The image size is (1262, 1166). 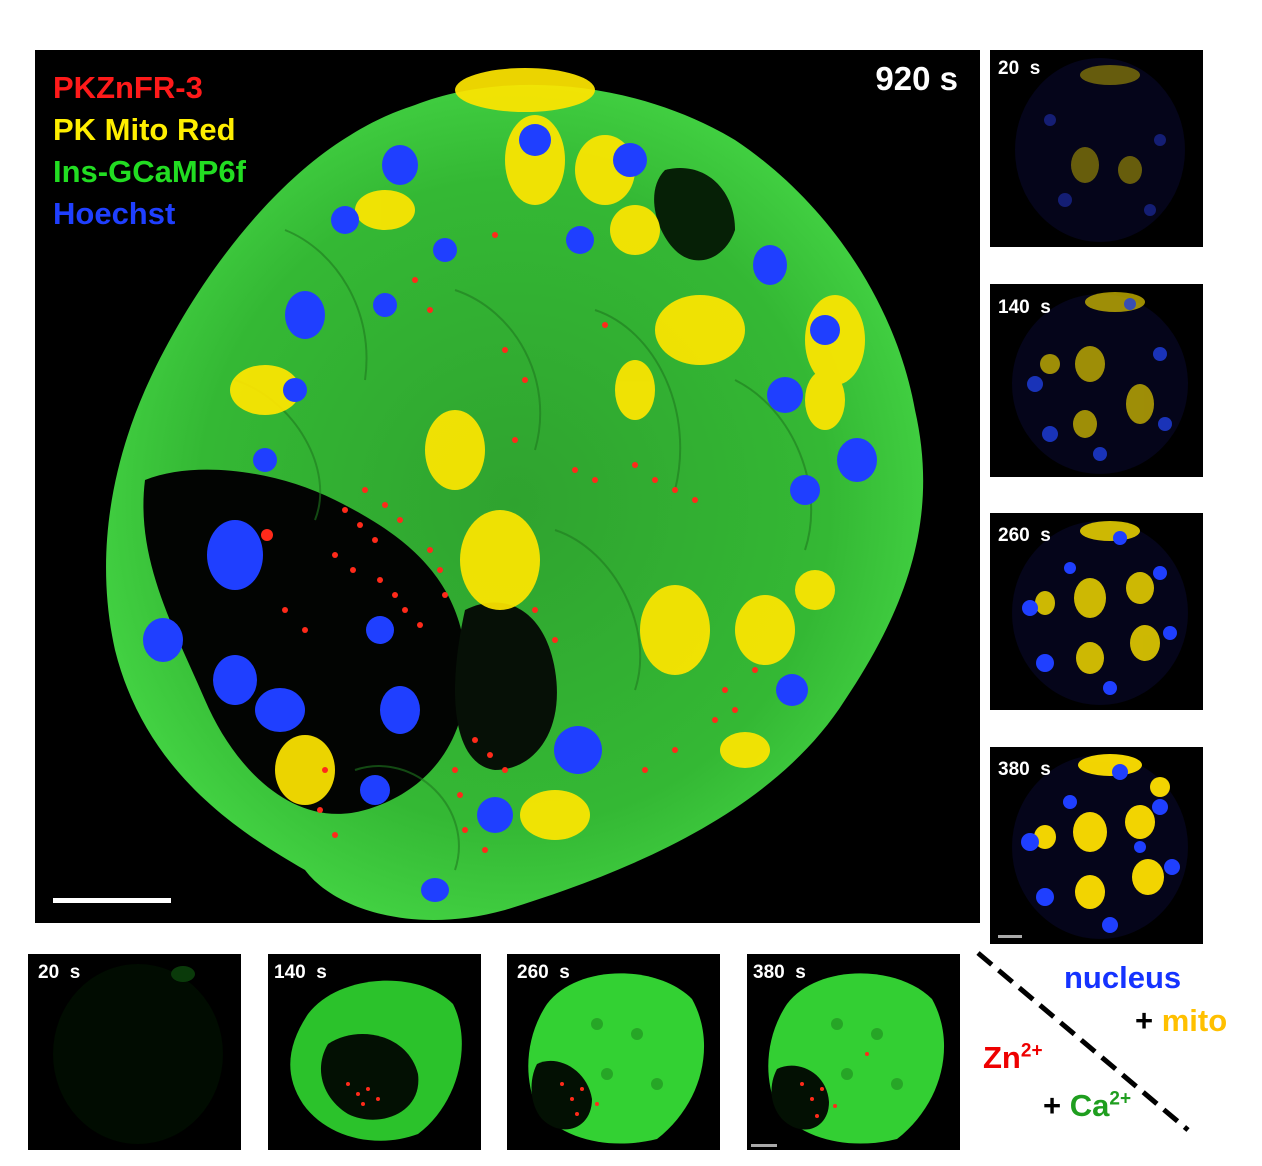 What do you see at coordinates (149, 171) in the screenshot?
I see `legend-calcium-sensor: Ins-GCaMP6f` at bounding box center [149, 171].